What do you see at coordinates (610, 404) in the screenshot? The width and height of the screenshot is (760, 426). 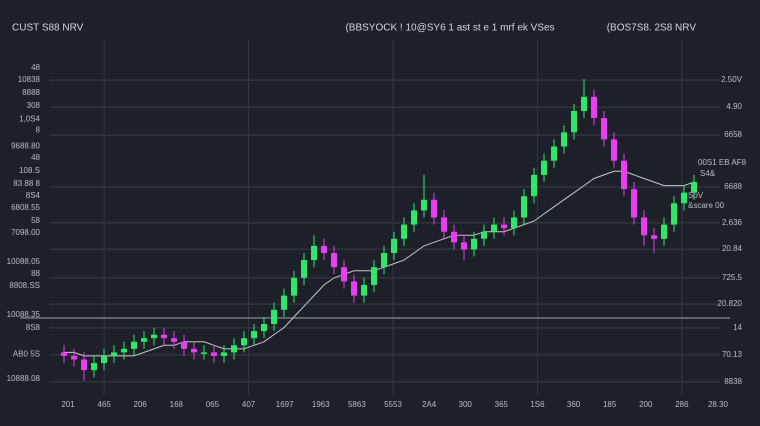 I see `x-tick-label: 185` at bounding box center [610, 404].